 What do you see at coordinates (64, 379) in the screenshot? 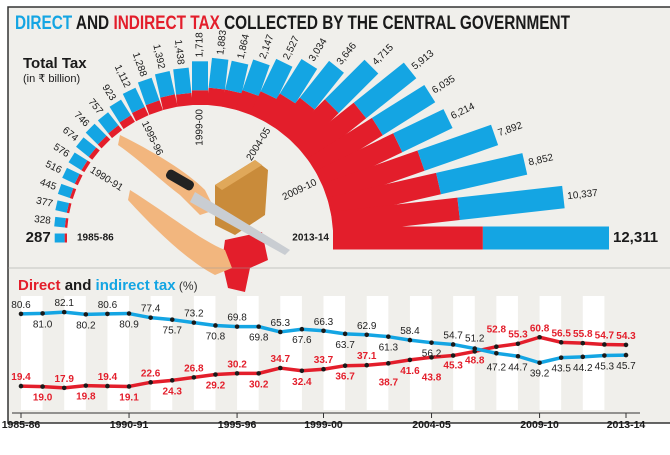
I see `direct-value-label: 17.9` at bounding box center [64, 379].